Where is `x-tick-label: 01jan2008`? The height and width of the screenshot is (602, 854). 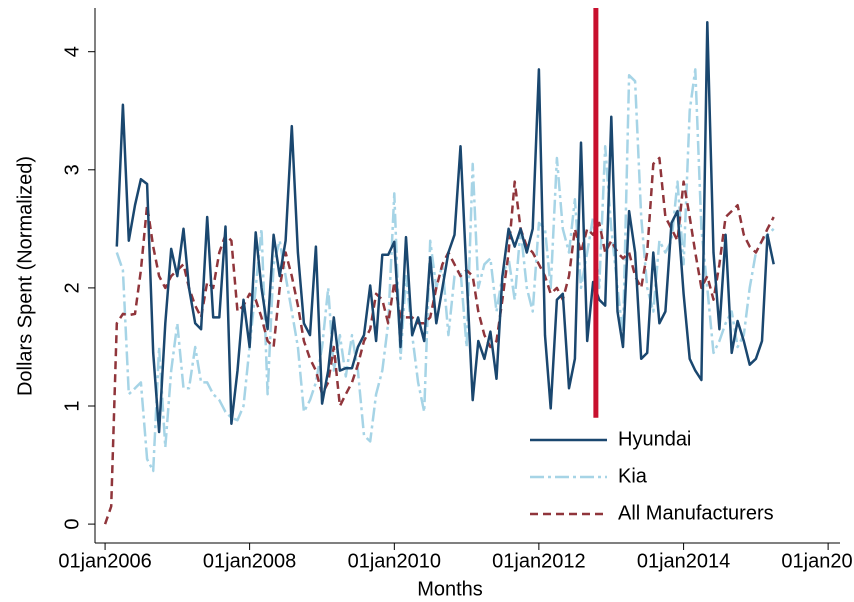 x-tick-label: 01jan2008 is located at coordinates (249, 561).